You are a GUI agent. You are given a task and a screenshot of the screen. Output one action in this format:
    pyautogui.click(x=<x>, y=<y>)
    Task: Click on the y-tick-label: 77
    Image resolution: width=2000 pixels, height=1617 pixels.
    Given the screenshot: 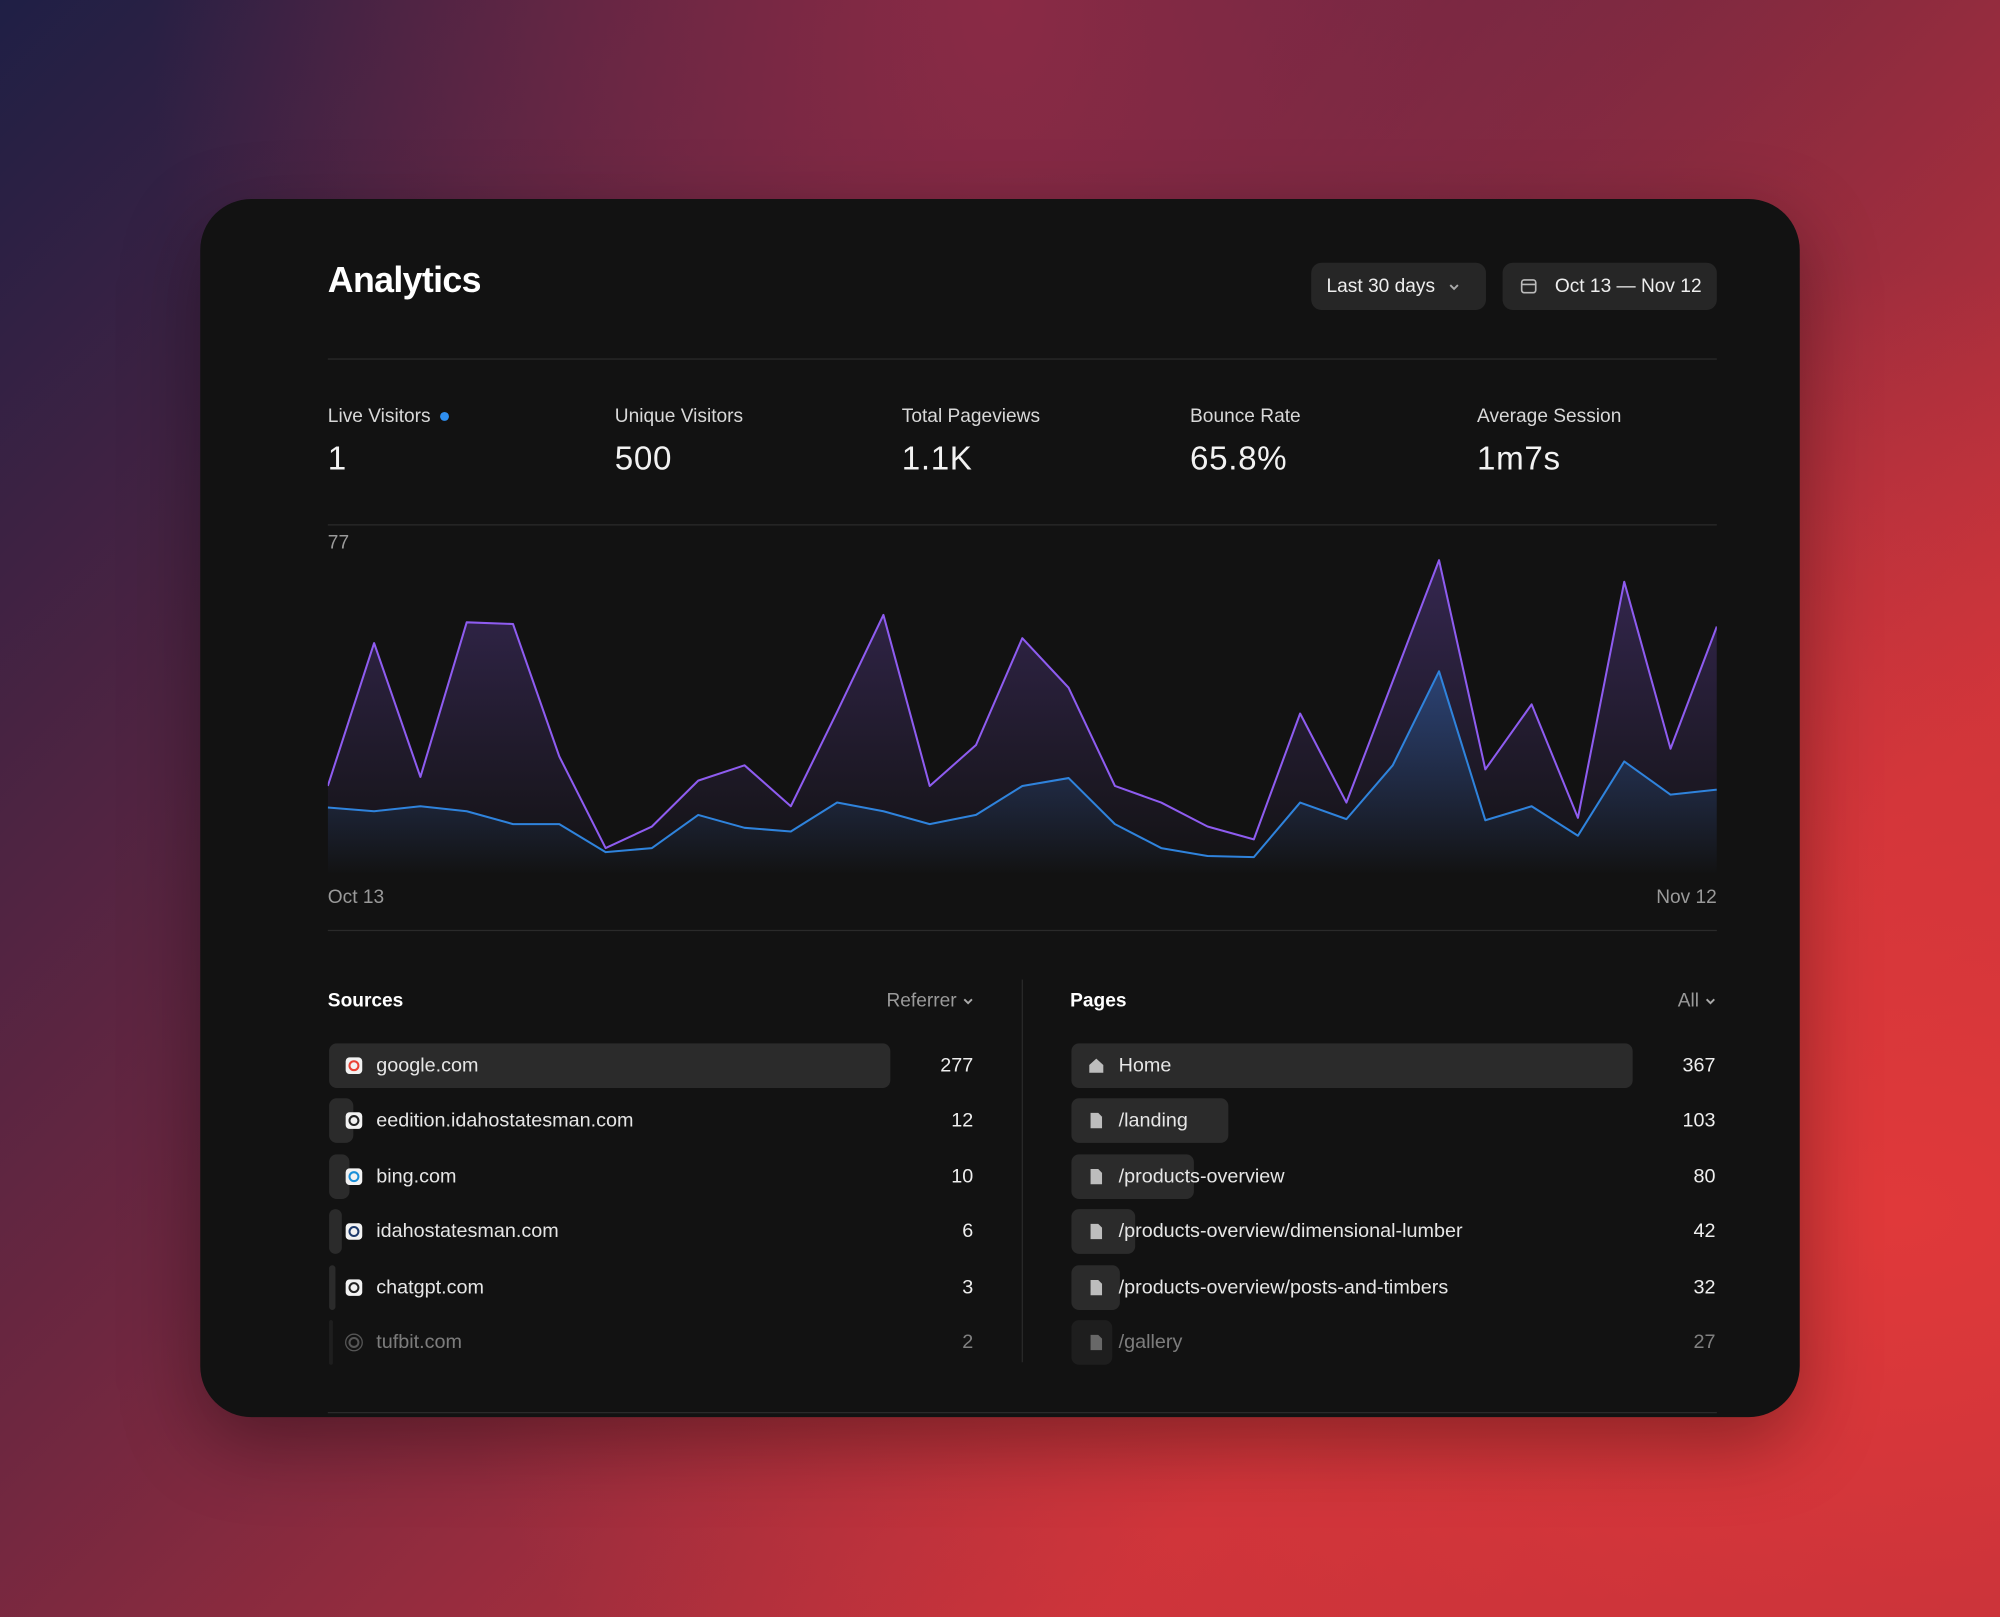 What is the action you would take?
    pyautogui.click(x=338, y=542)
    